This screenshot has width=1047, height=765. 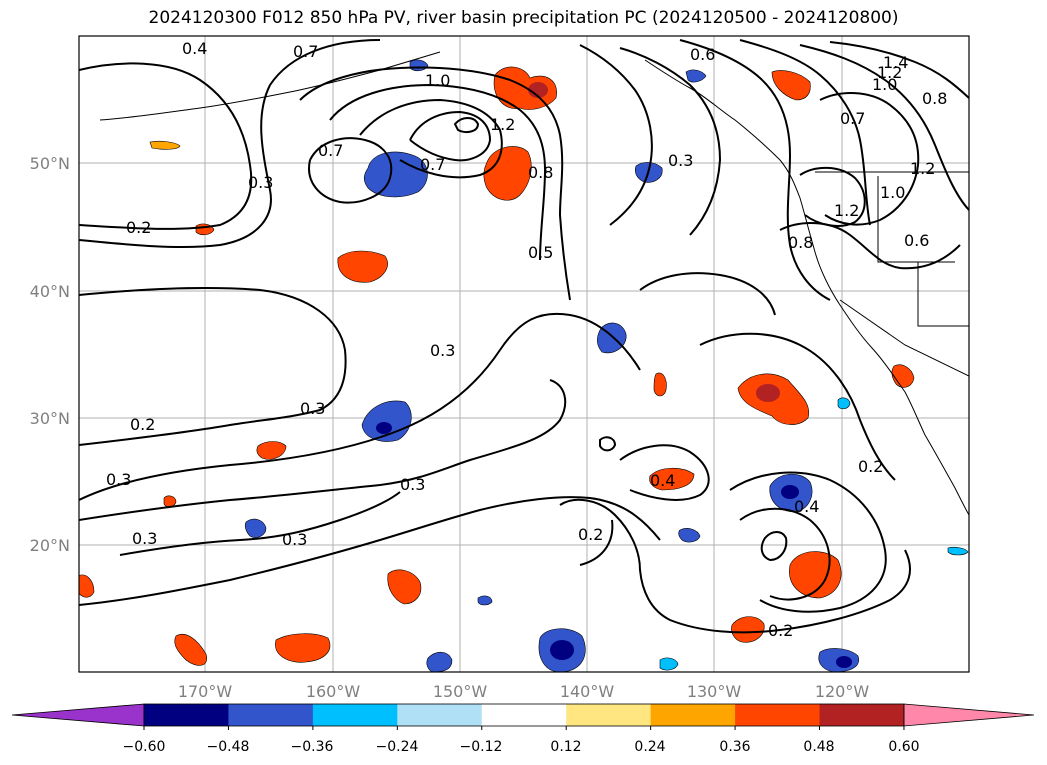 What do you see at coordinates (50, 291) in the screenshot?
I see `lat-label-40n: 40°N` at bounding box center [50, 291].